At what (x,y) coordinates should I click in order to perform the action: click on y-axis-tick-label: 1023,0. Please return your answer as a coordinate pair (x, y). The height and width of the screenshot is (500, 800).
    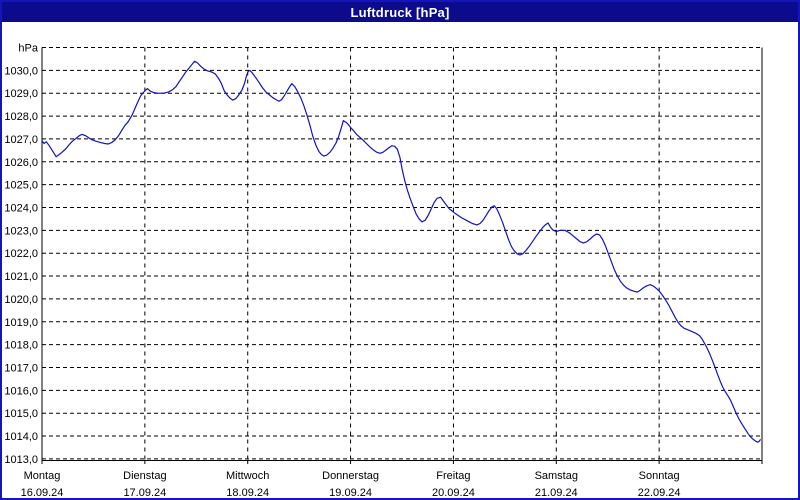
    Looking at the image, I should click on (21, 231).